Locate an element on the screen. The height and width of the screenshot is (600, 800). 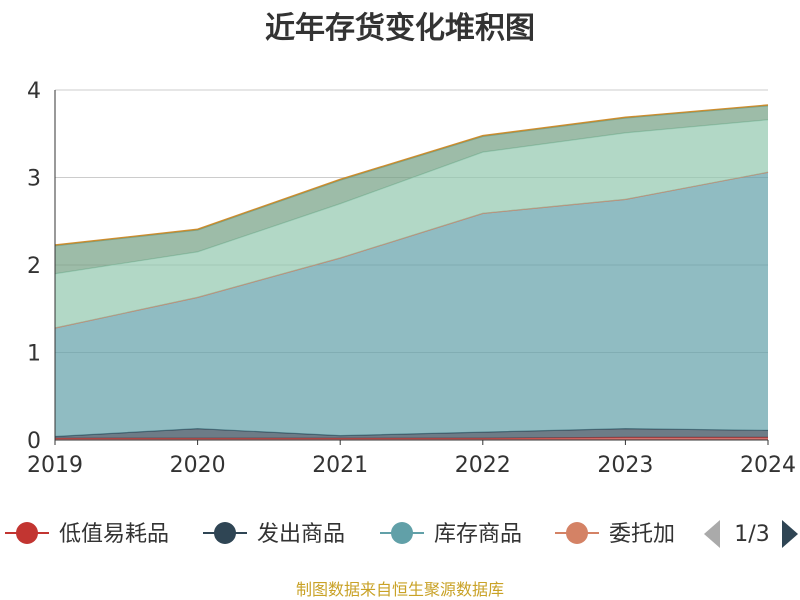
legend-item-1: 低值易耗品 is located at coordinates (87, 534).